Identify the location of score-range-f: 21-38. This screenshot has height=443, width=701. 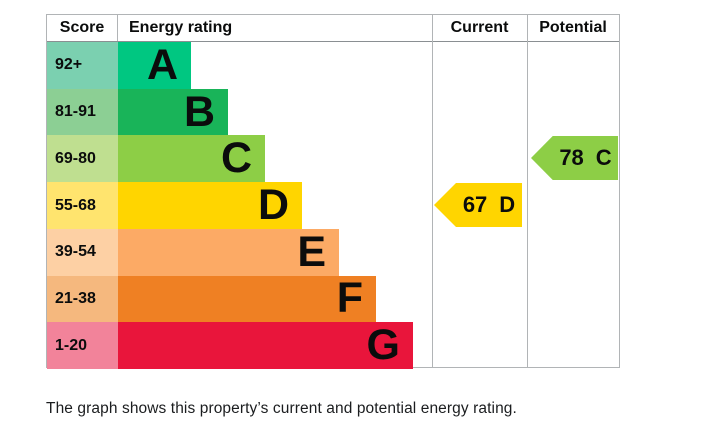
(82, 299).